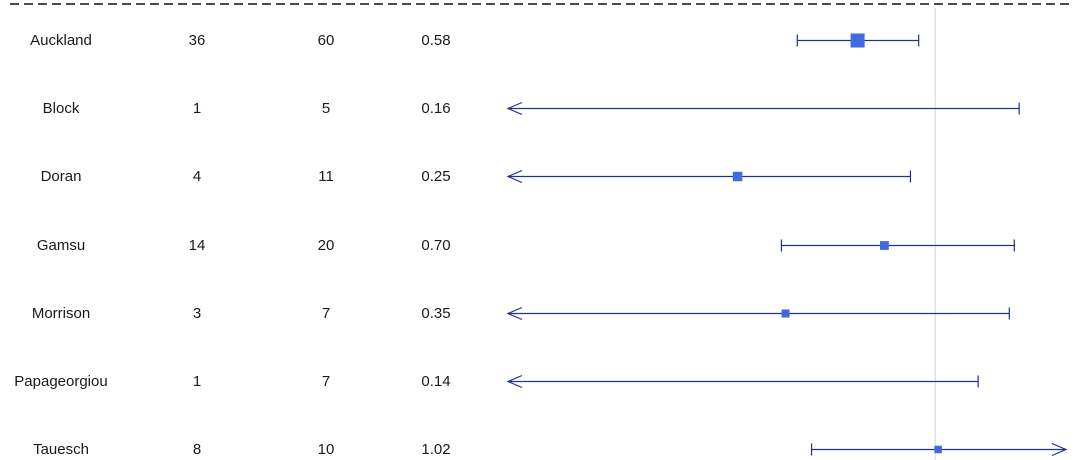 The height and width of the screenshot is (460, 1080). Describe the element at coordinates (197, 449) in the screenshot. I see `events-count: 8` at that location.